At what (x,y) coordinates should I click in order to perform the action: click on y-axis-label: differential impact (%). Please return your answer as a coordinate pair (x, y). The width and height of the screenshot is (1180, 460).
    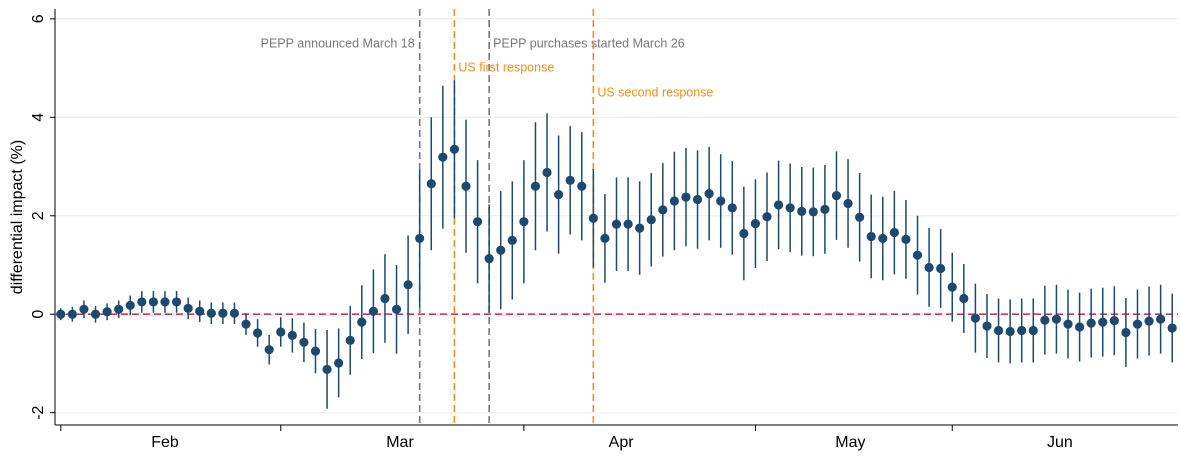
    Looking at the image, I should click on (17, 217).